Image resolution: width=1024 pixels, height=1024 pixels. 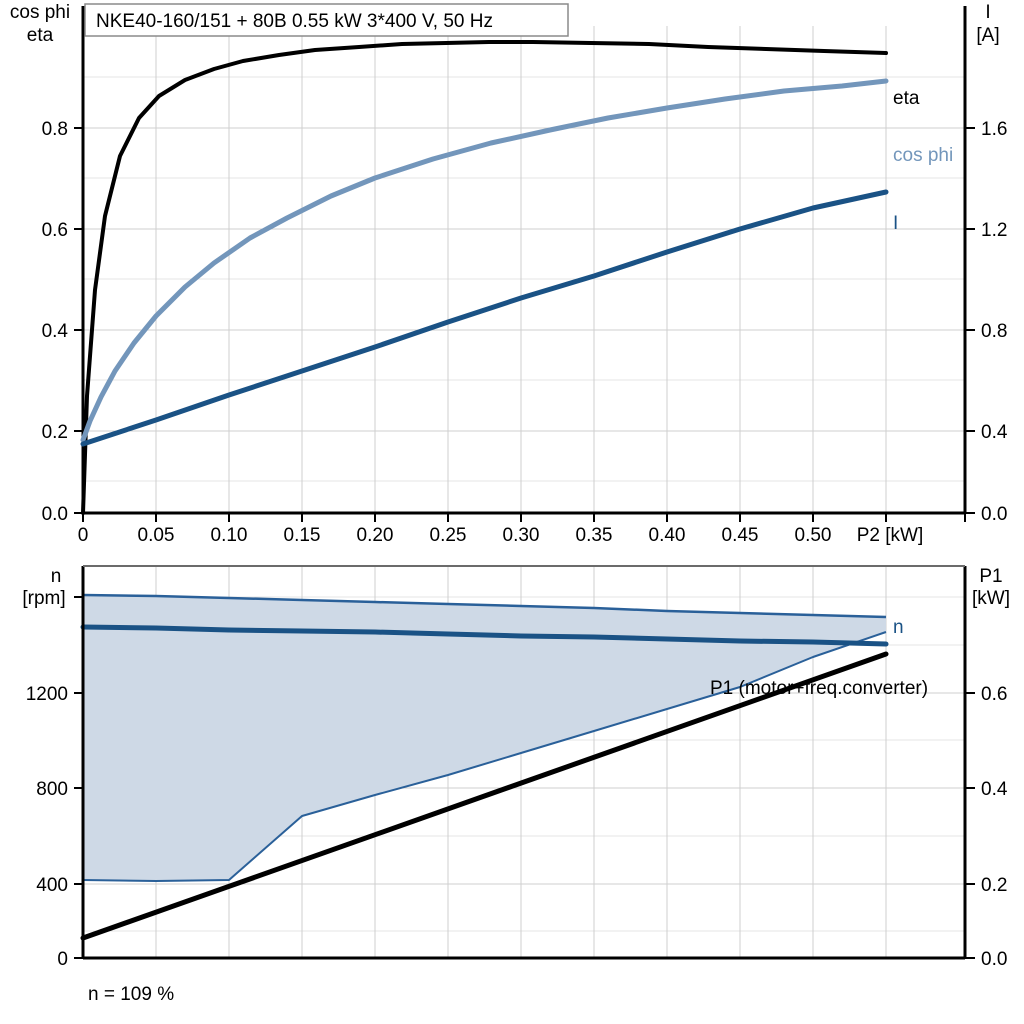 I want to click on curve-n-nominal, so click(x=484, y=635).